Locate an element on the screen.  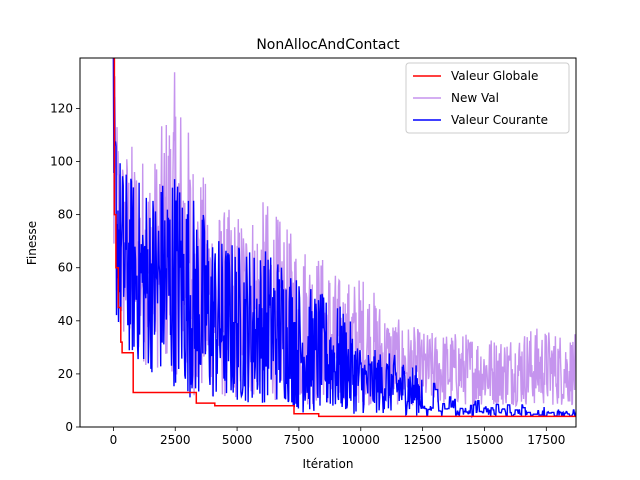
y-tick-label: 60 is located at coordinates (65, 268).